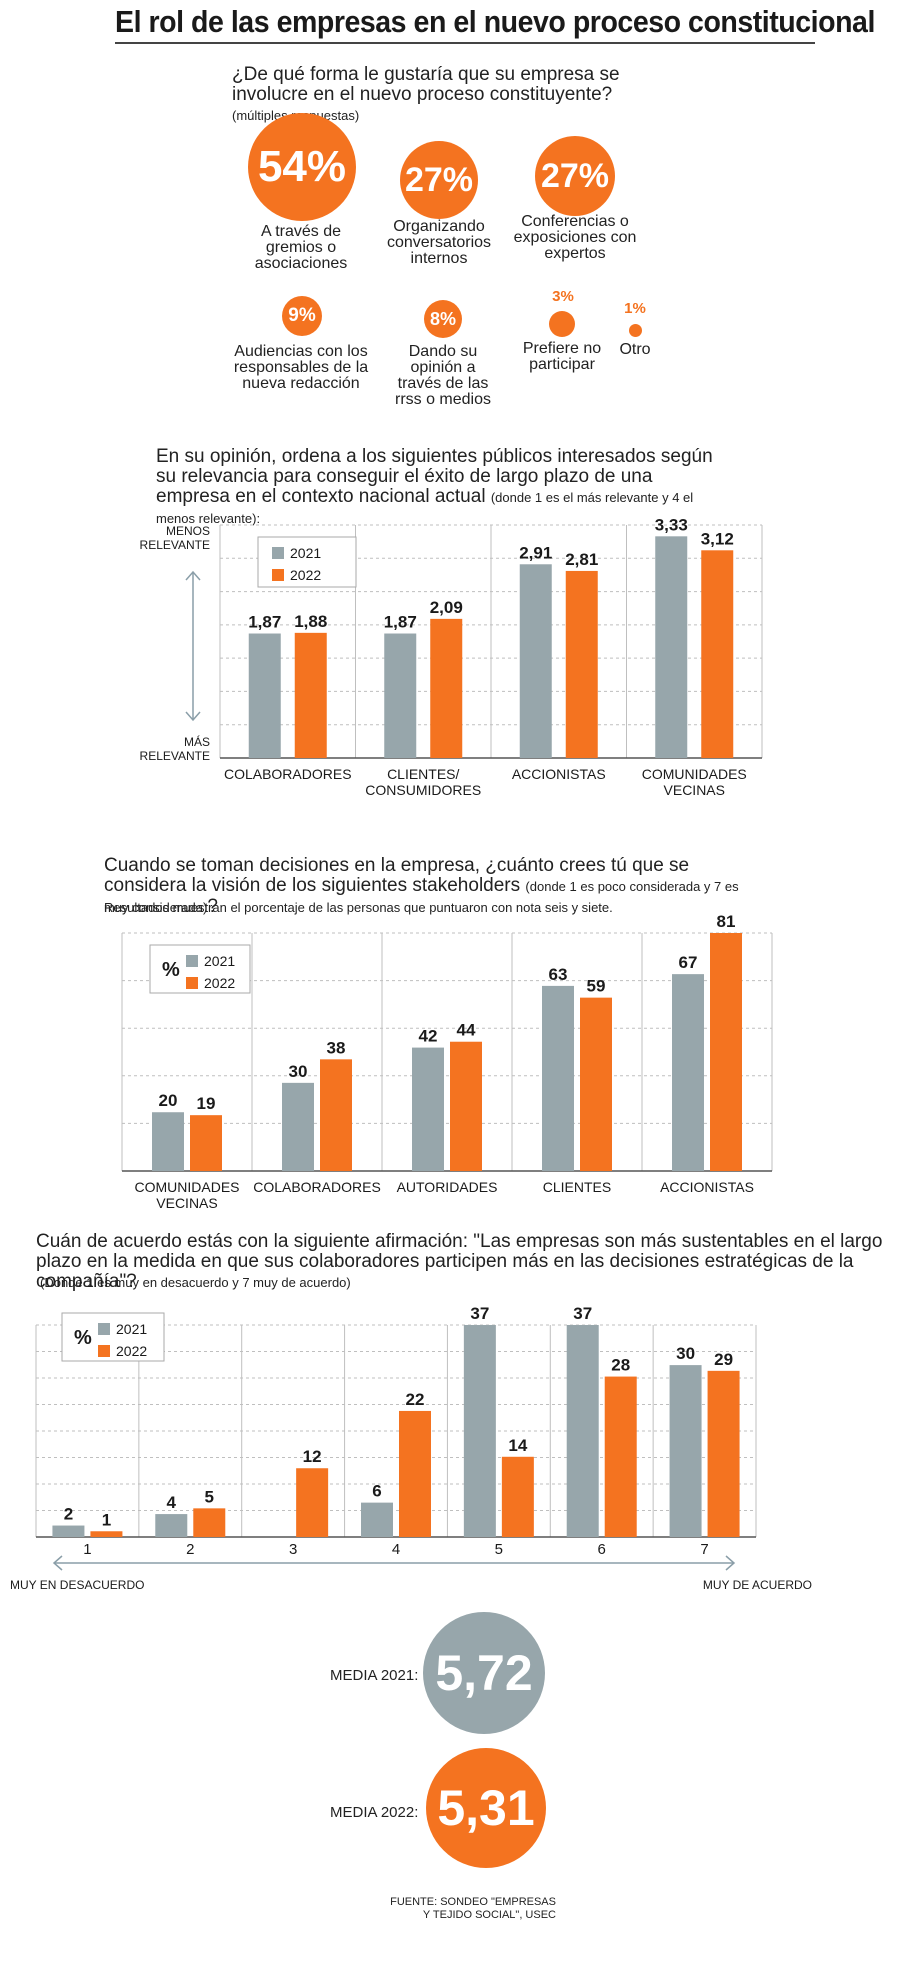 This screenshot has height=1983, width=900. What do you see at coordinates (577, 1187) in the screenshot?
I see `category-label: CLIENTES` at bounding box center [577, 1187].